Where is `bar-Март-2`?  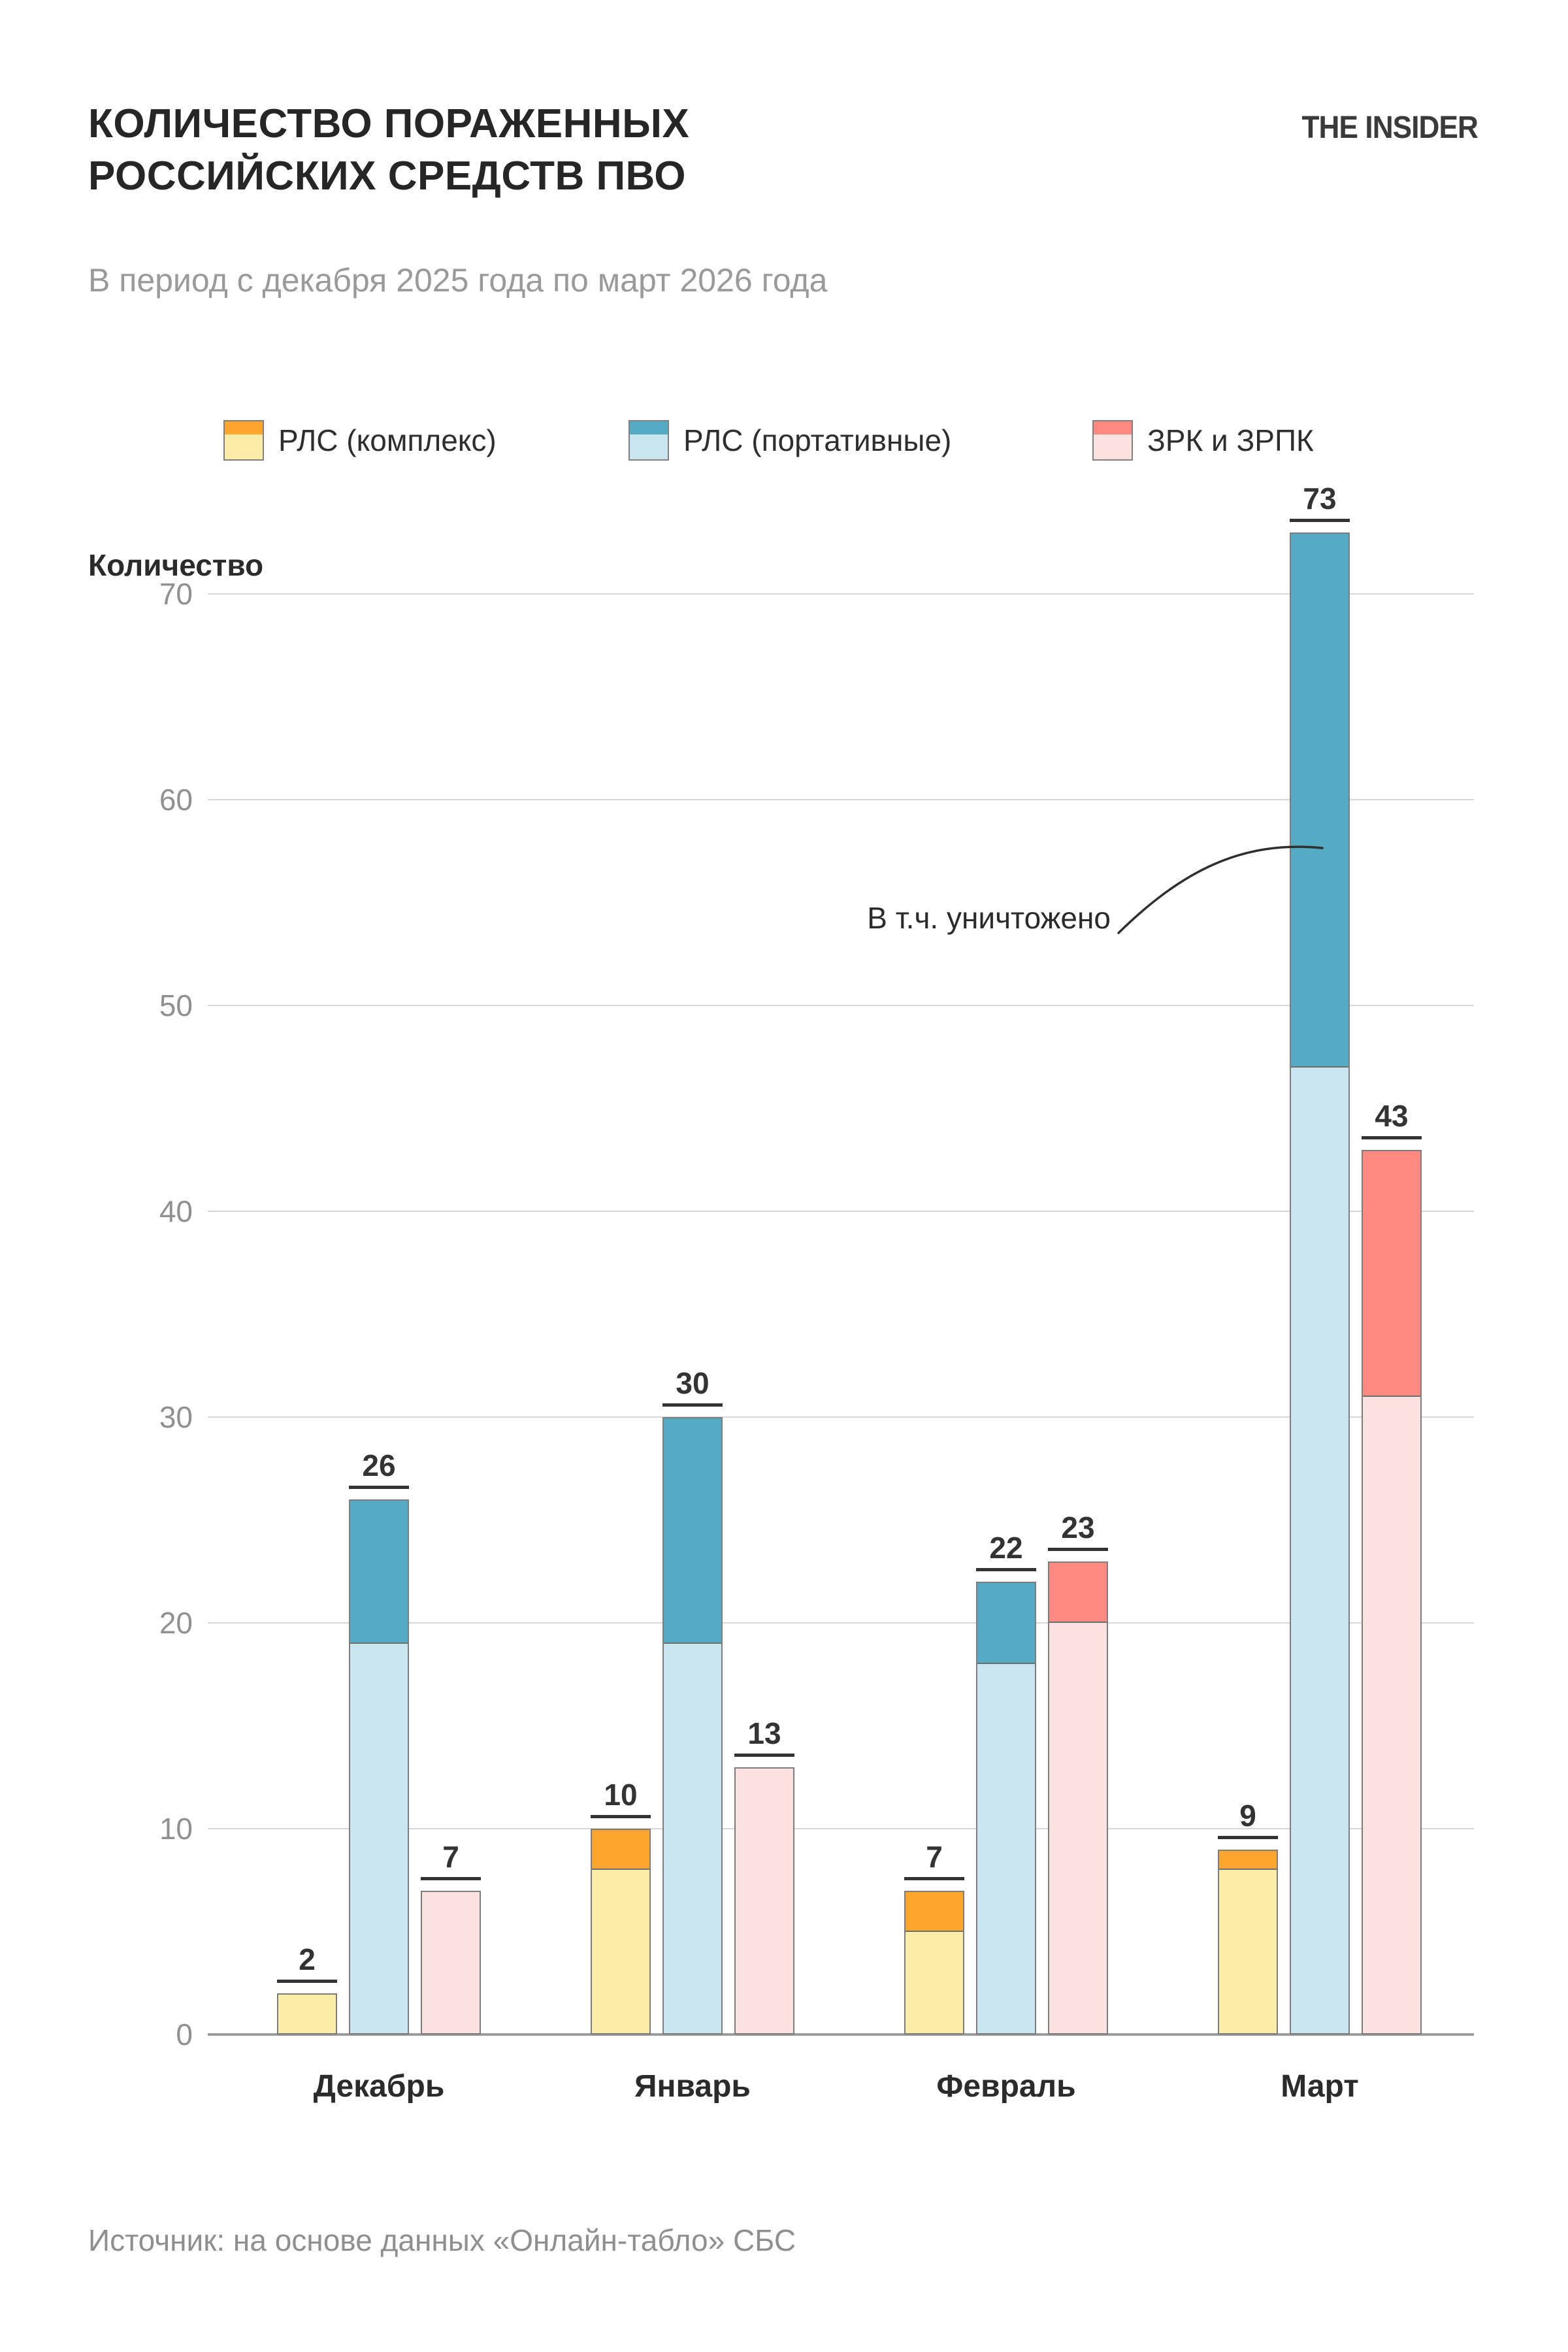 bar-Март-2 is located at coordinates (1320, 1283).